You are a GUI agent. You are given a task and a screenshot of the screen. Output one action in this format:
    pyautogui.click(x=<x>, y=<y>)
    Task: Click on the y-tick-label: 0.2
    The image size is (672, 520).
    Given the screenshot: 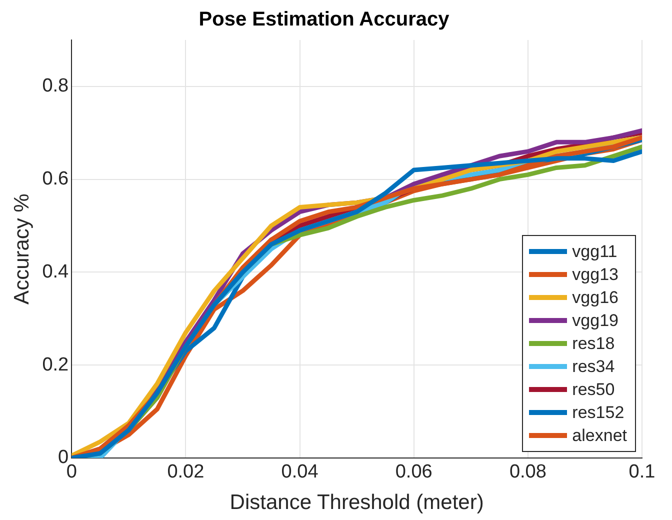 What is the action you would take?
    pyautogui.click(x=55, y=365)
    